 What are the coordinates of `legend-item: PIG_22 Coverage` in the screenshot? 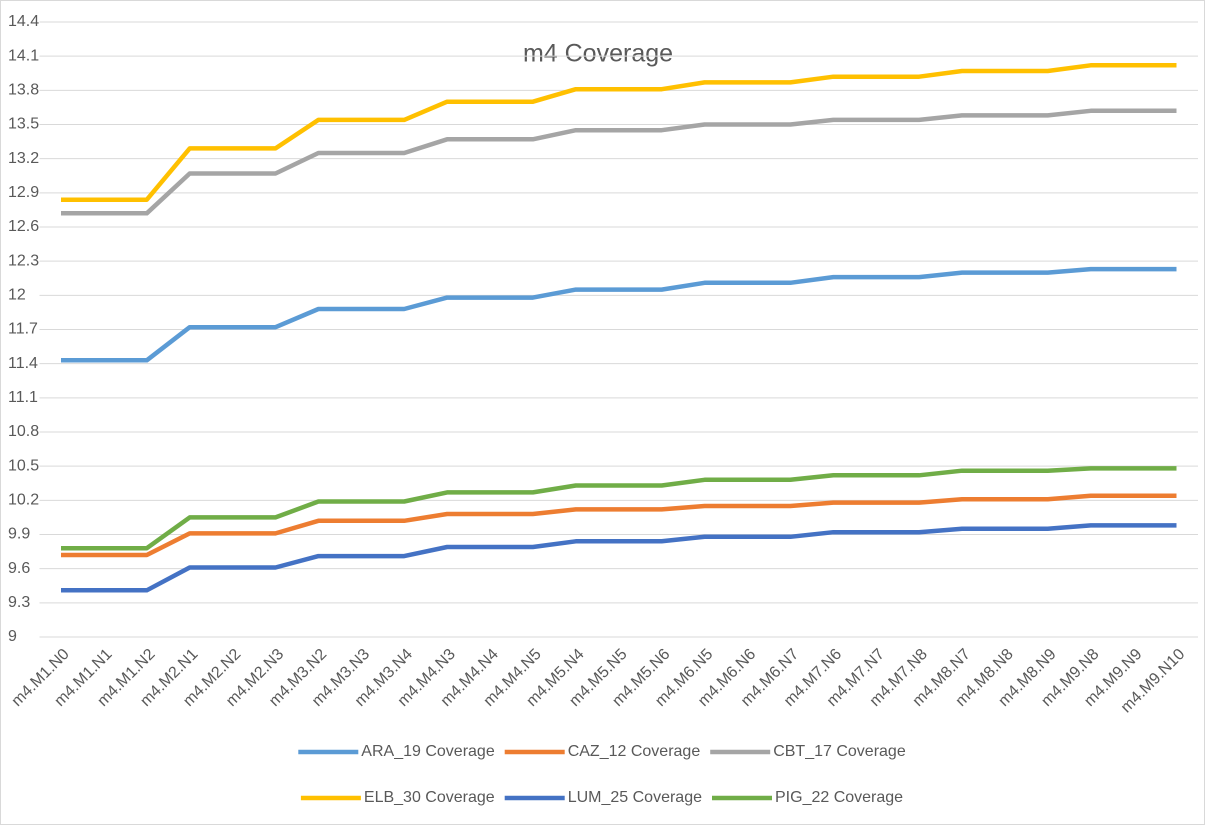 It's located at (807, 797).